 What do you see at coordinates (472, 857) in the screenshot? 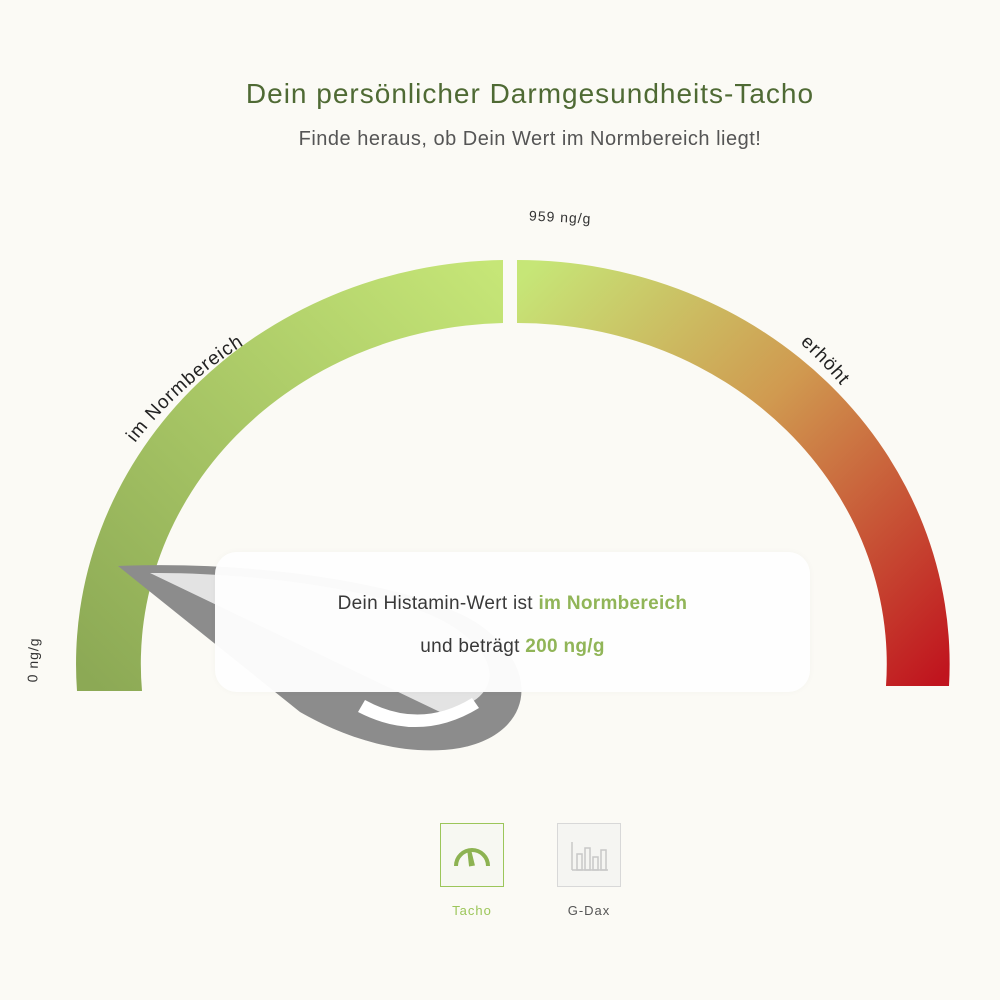
I see `speedometer-icon` at bounding box center [472, 857].